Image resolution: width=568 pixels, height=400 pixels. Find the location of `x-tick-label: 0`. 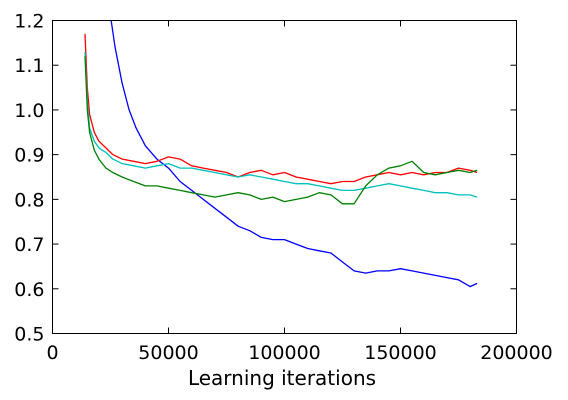

x-tick-label: 0 is located at coordinates (52, 353).